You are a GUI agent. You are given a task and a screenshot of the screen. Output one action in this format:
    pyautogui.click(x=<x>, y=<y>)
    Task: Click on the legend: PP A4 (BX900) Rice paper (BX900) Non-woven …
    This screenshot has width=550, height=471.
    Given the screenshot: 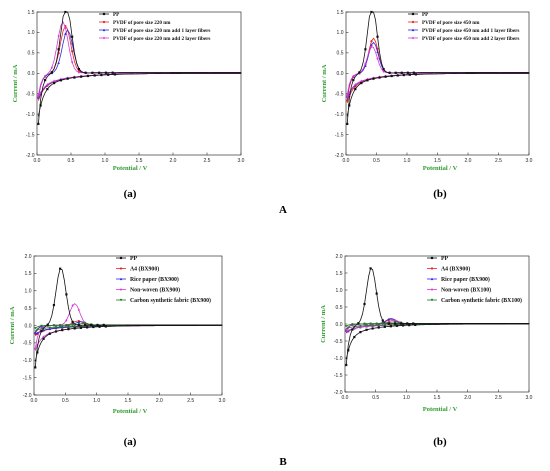 What is the action you would take?
    pyautogui.click(x=474, y=280)
    